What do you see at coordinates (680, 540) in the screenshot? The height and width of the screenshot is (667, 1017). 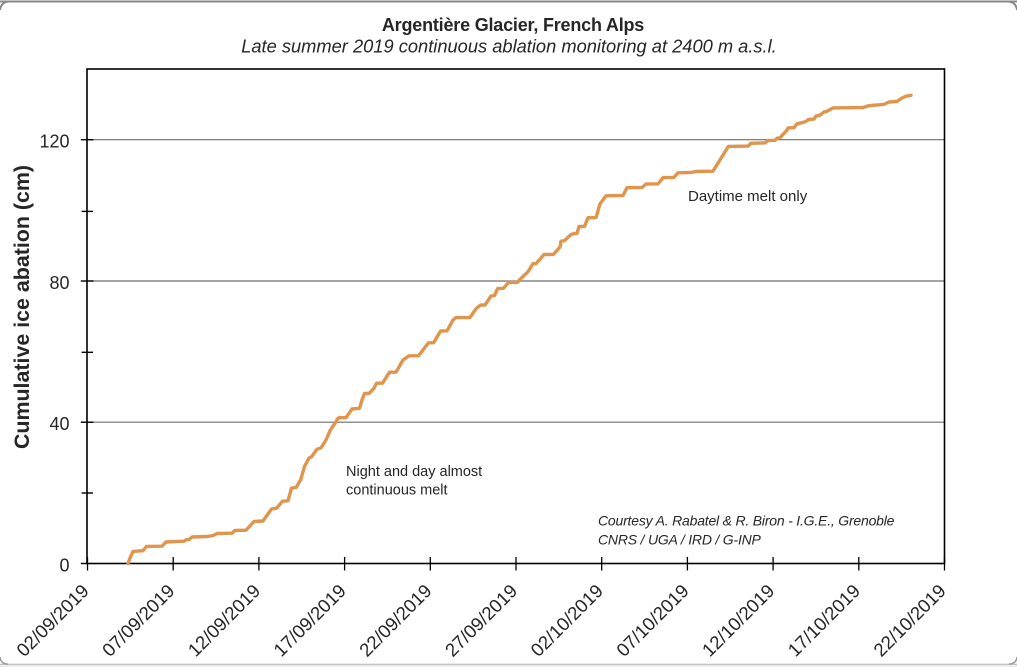 I see `svg-text: CNRS / UGA / IRD / G-INP` at bounding box center [680, 540].